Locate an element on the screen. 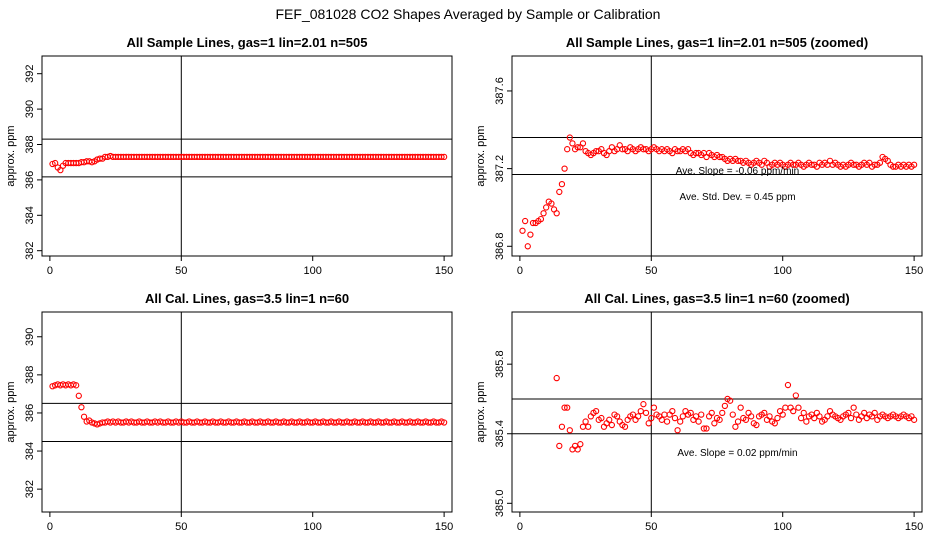  y-tick-label: 387.6 is located at coordinates (500, 91).